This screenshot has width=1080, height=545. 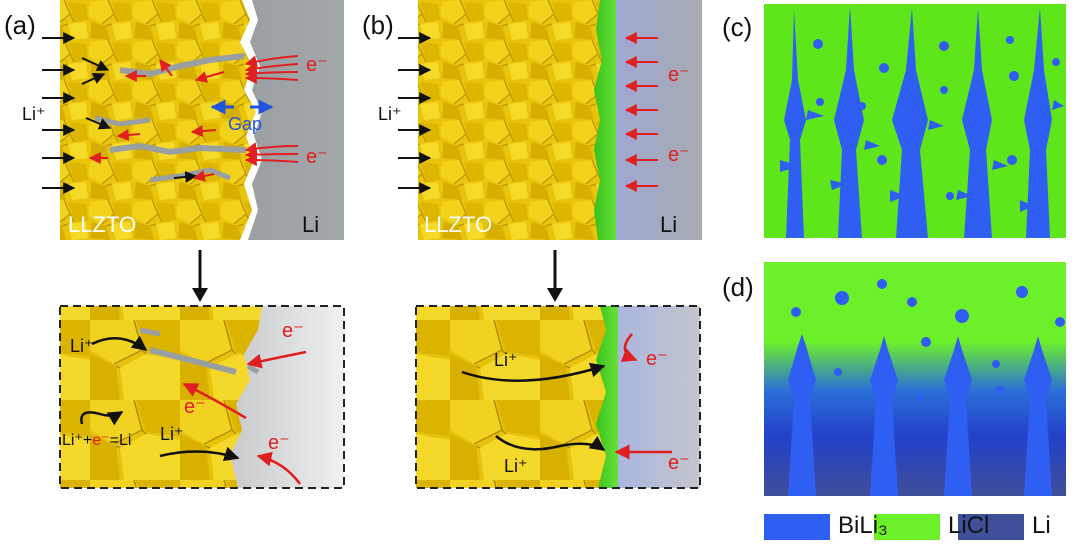 What do you see at coordinates (200, 276) in the screenshot?
I see `down-arrow-a` at bounding box center [200, 276].